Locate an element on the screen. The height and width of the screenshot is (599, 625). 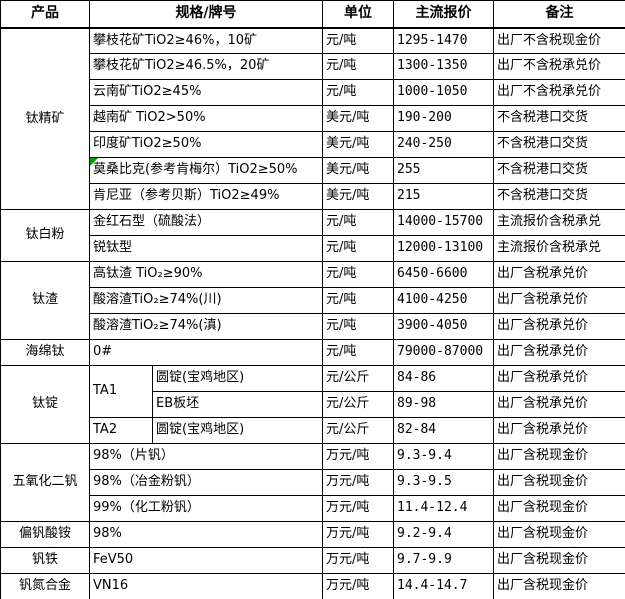
grade-cell: TA2 is located at coordinates (121, 430).